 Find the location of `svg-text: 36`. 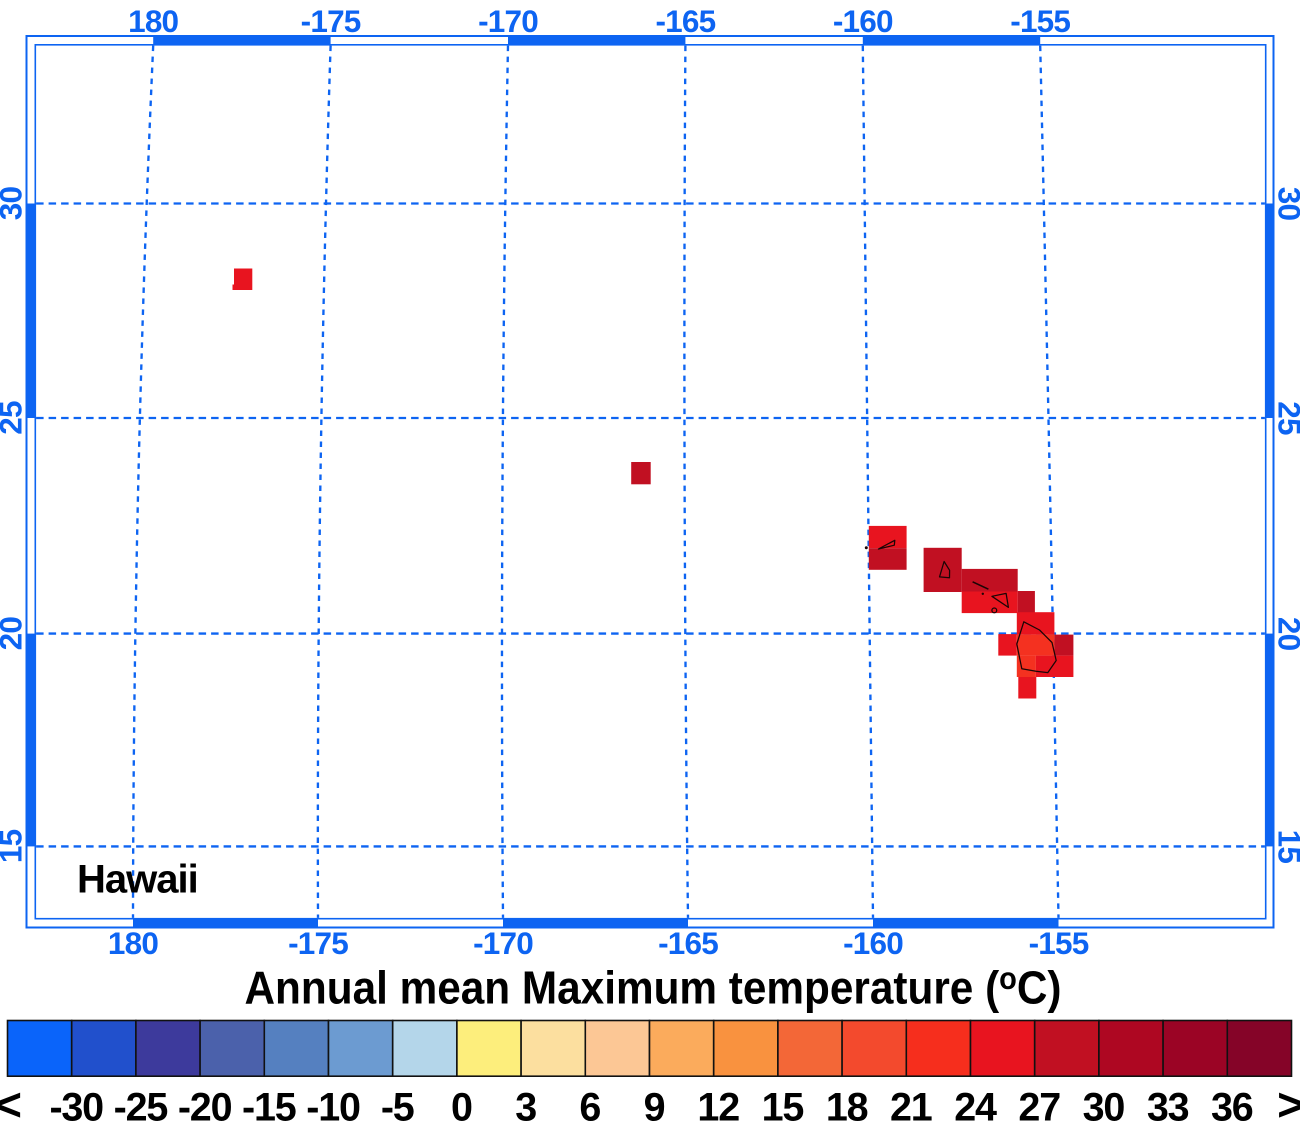

svg-text: 36 is located at coordinates (1232, 1106).